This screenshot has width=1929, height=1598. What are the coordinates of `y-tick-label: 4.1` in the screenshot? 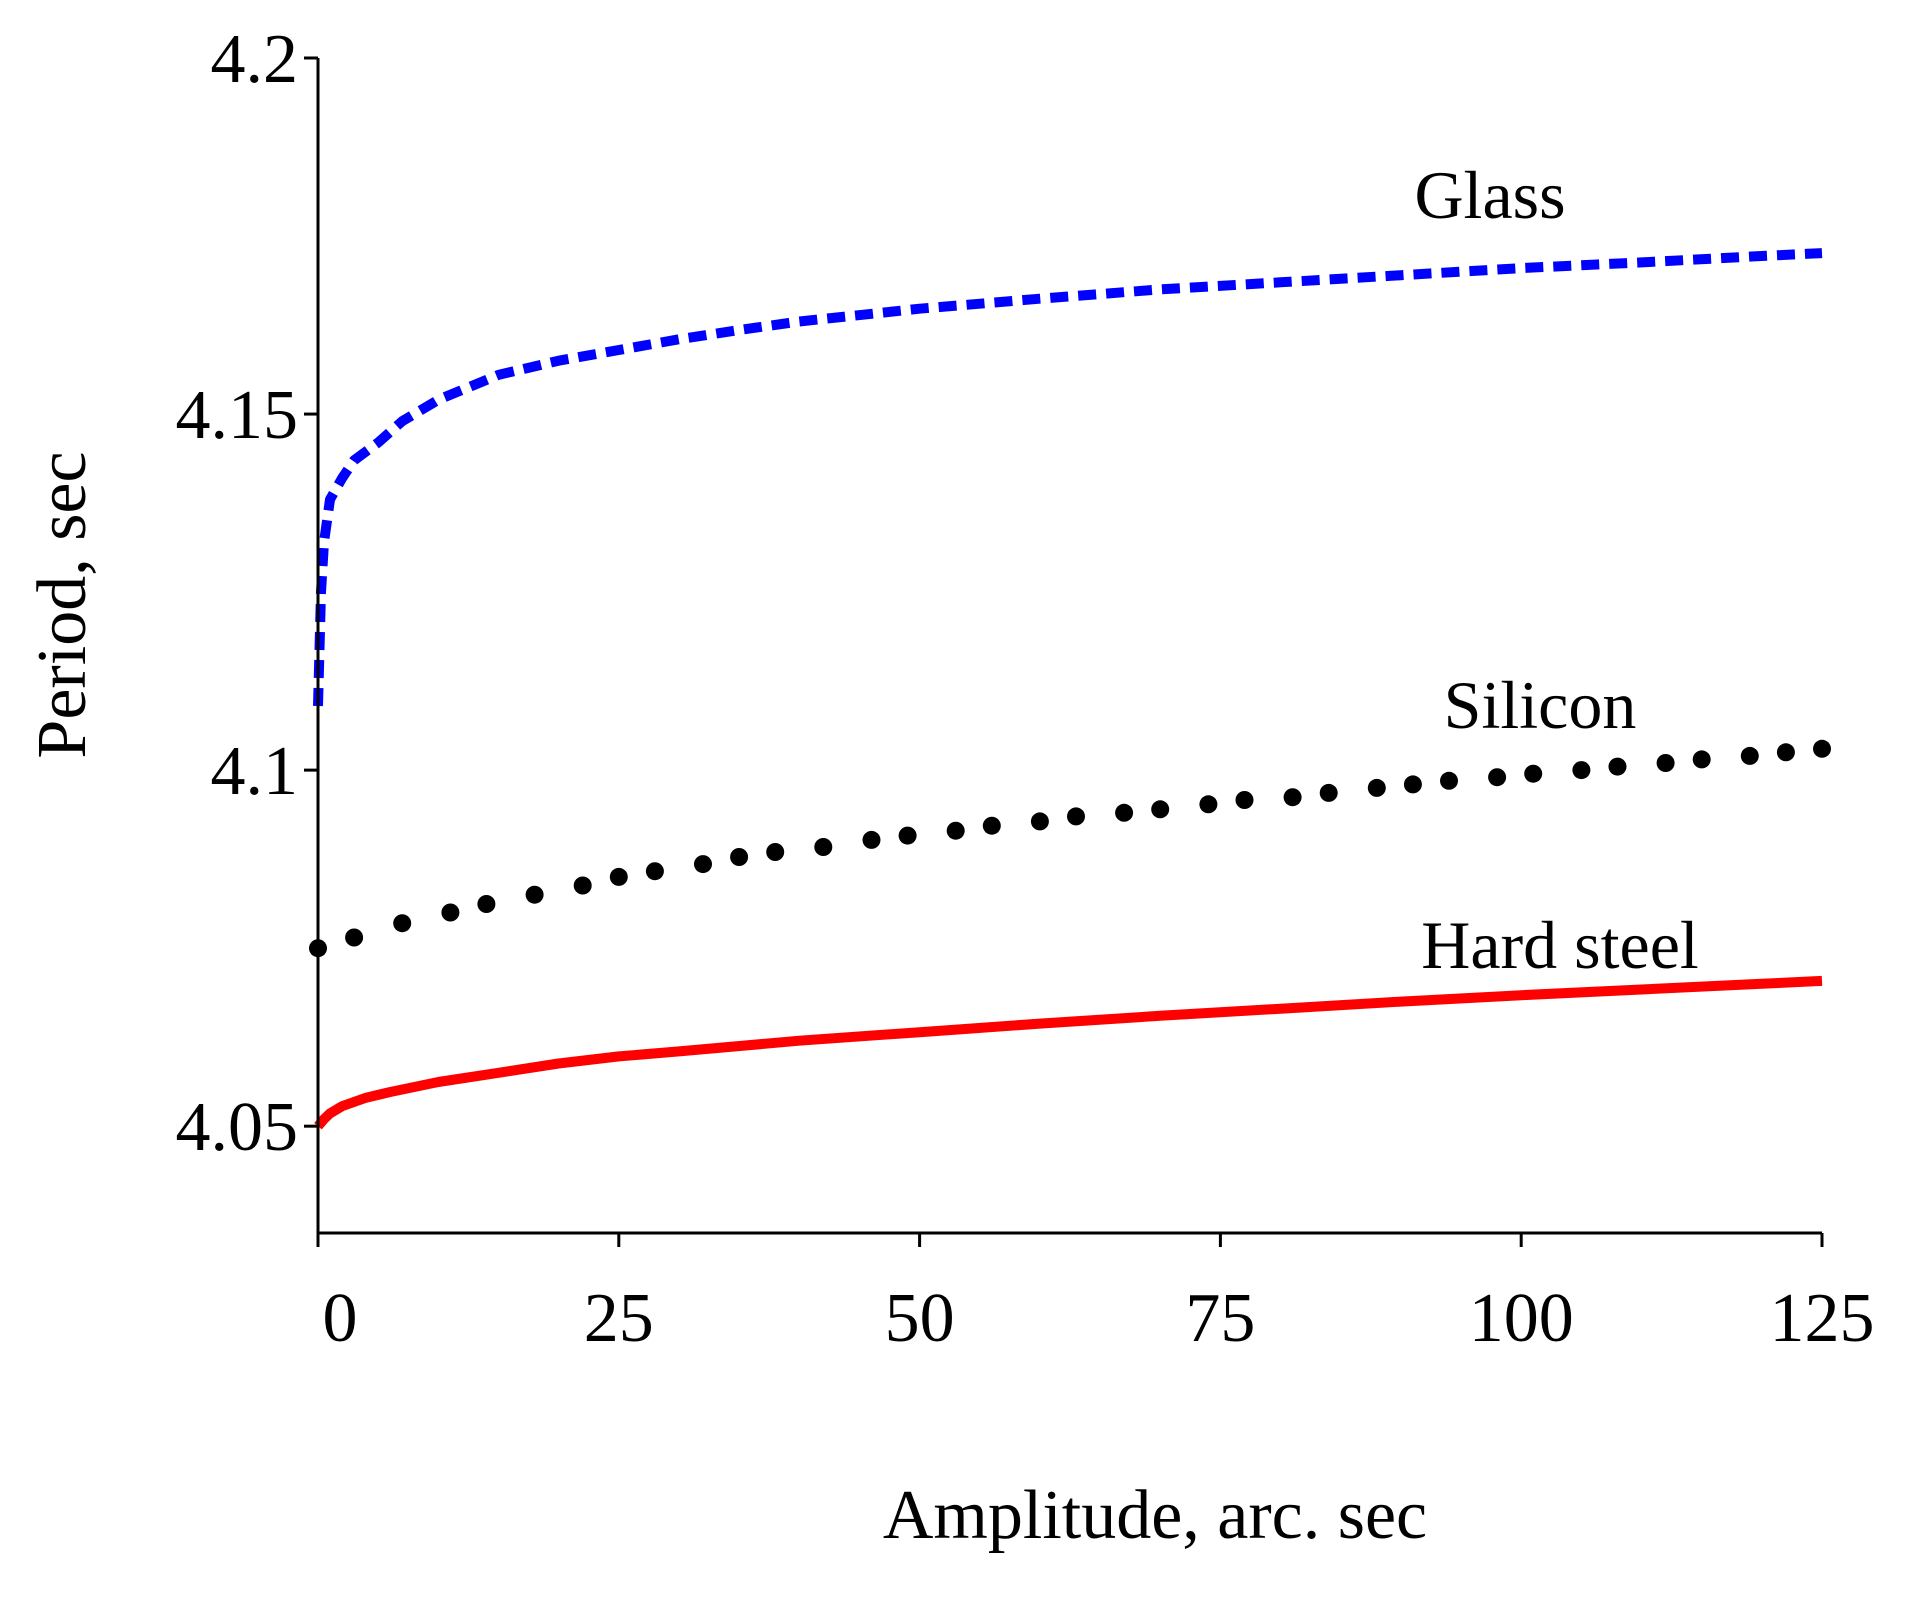 It's located at (255, 771).